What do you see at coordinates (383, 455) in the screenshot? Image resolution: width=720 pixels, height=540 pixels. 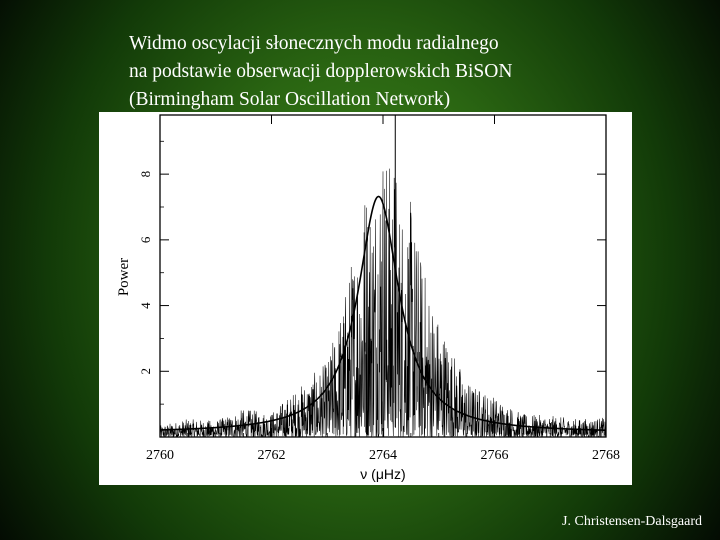 I see `x-tick-label: 2764` at bounding box center [383, 455].